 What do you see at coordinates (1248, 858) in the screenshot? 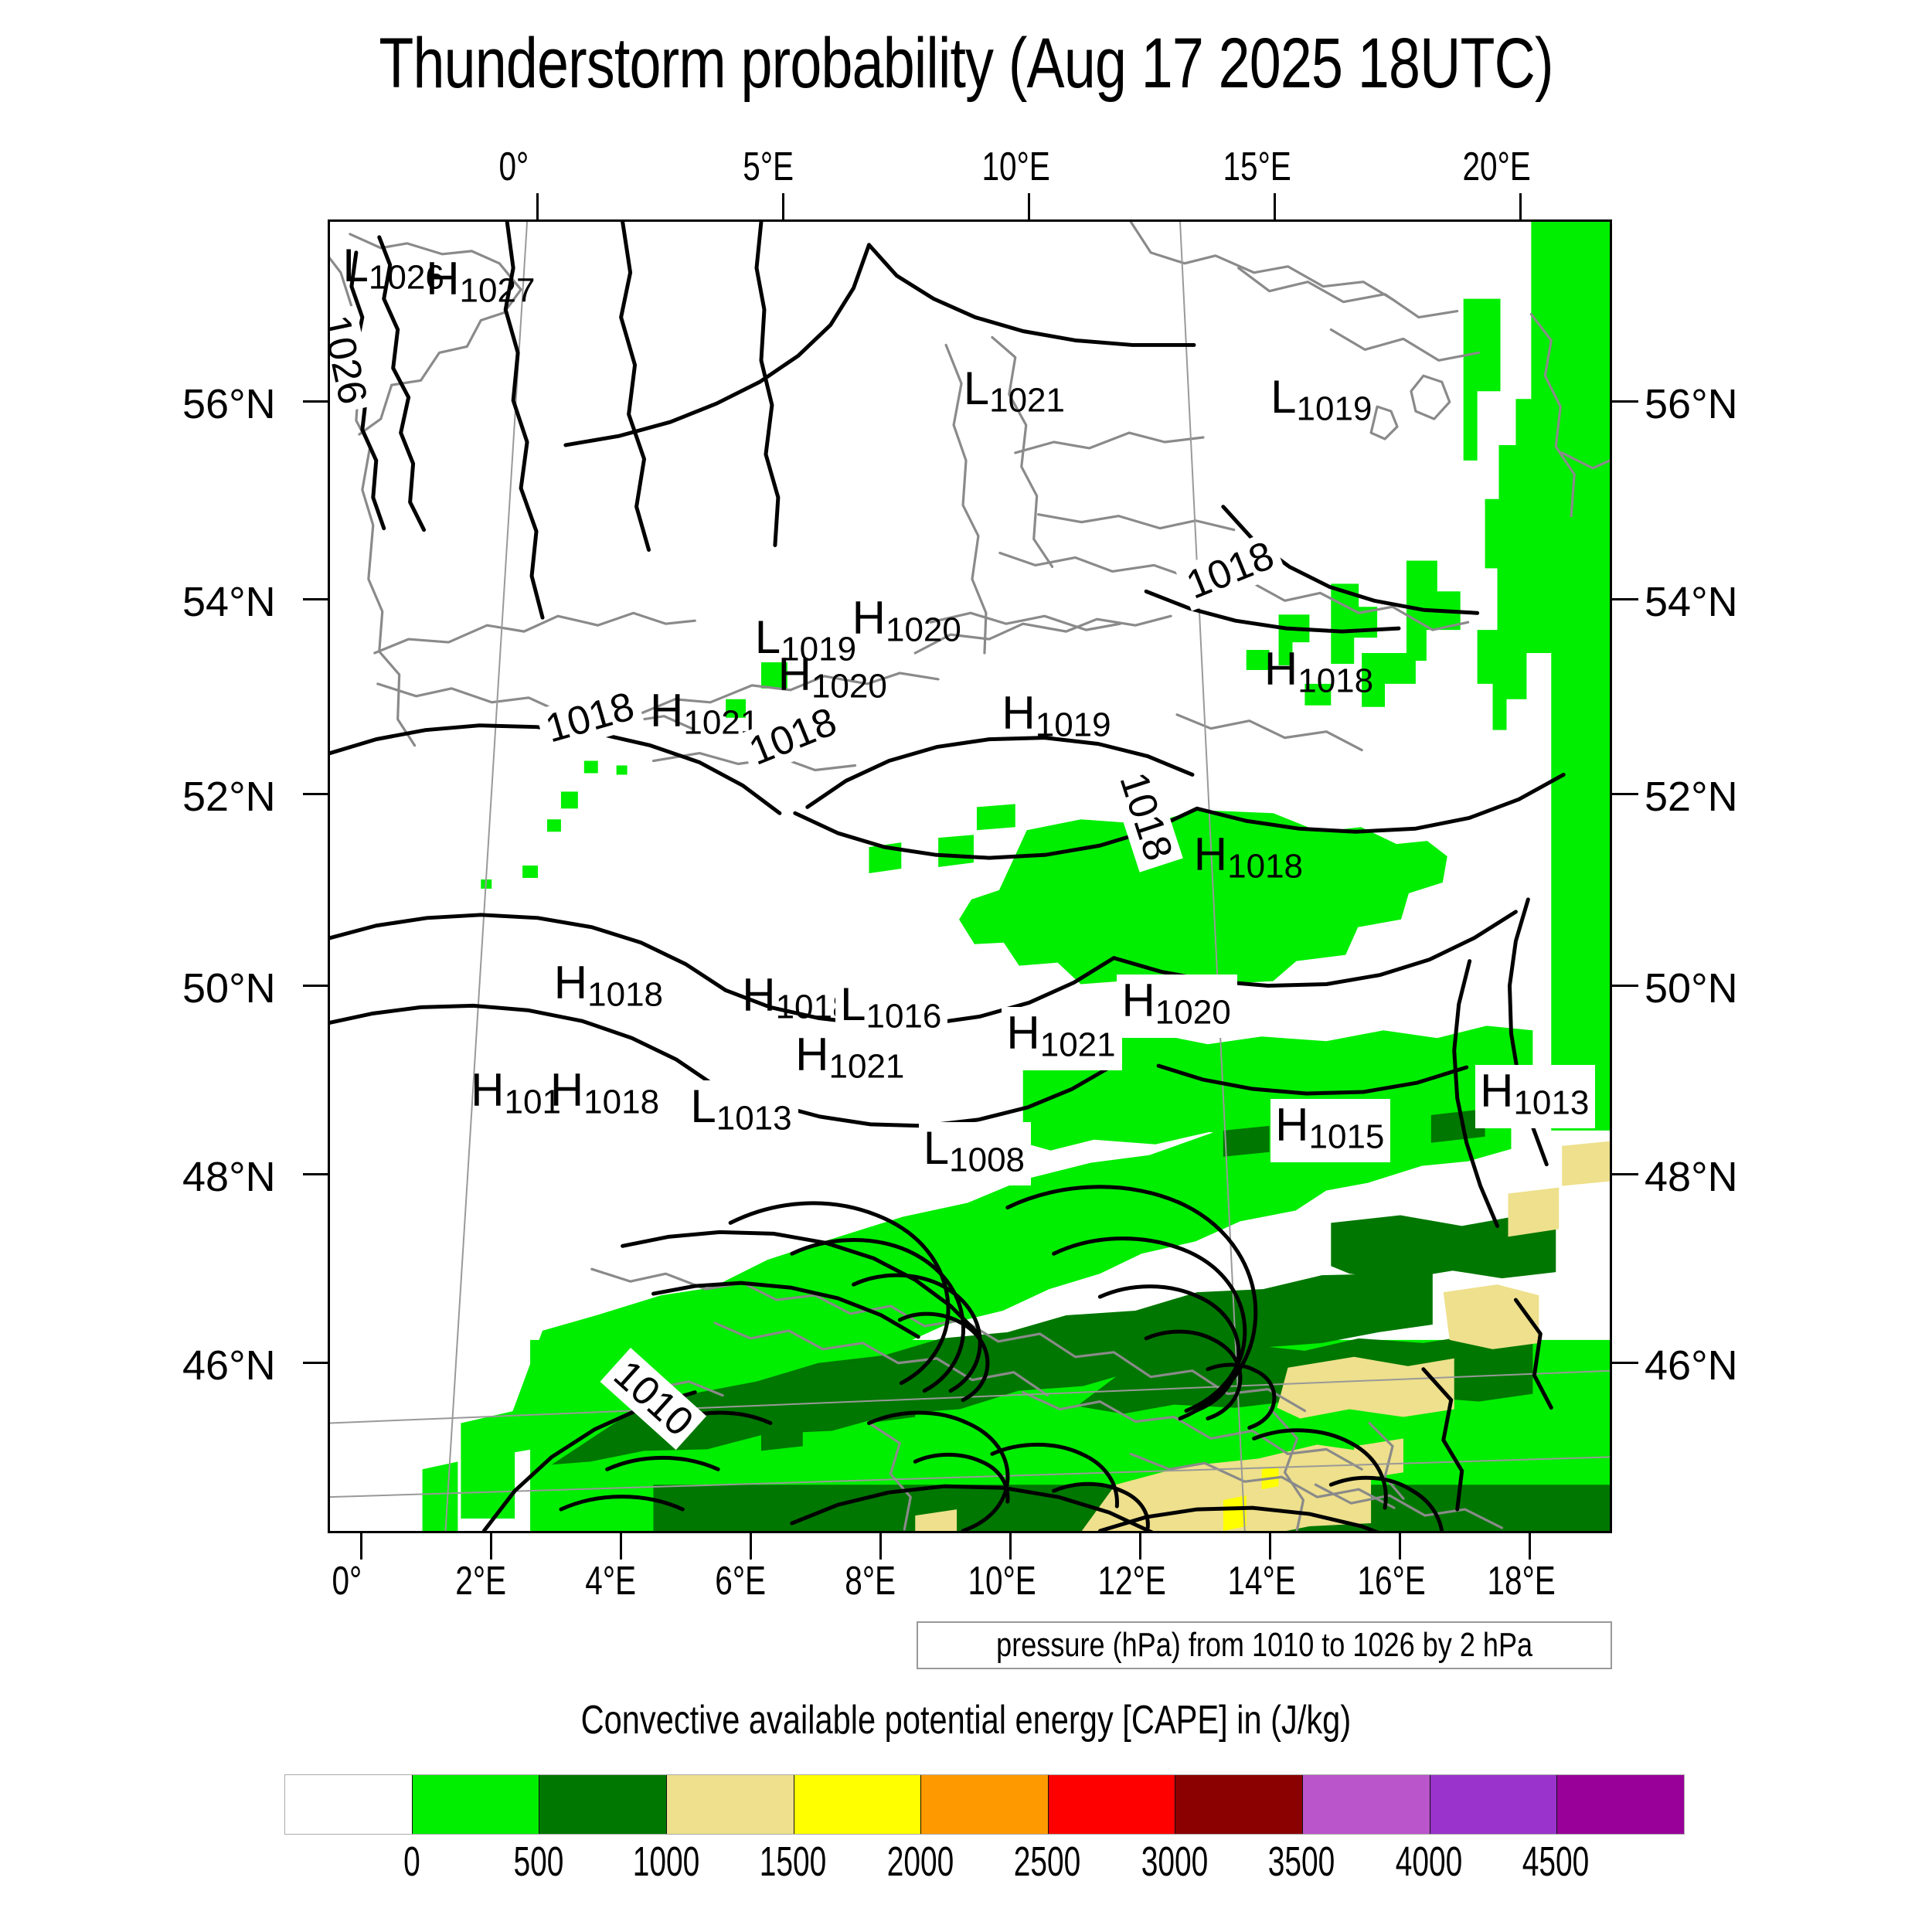
I see `pressure-center-H-1018-austria: H1018` at bounding box center [1248, 858].